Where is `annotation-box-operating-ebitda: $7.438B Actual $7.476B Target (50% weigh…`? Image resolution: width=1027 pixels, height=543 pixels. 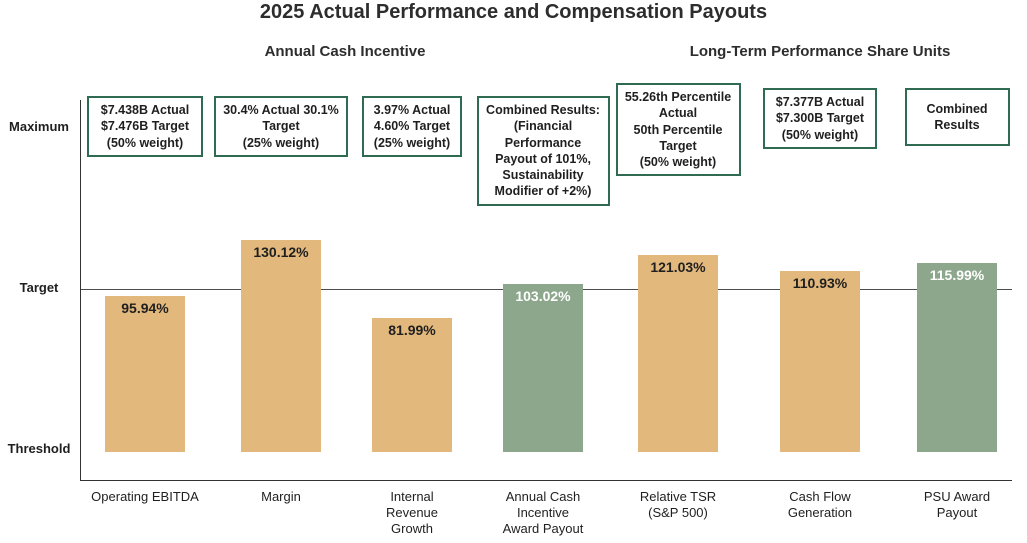
annotation-box-operating-ebitda: $7.438B Actual $7.476B Target (50% weigh… is located at coordinates (145, 126).